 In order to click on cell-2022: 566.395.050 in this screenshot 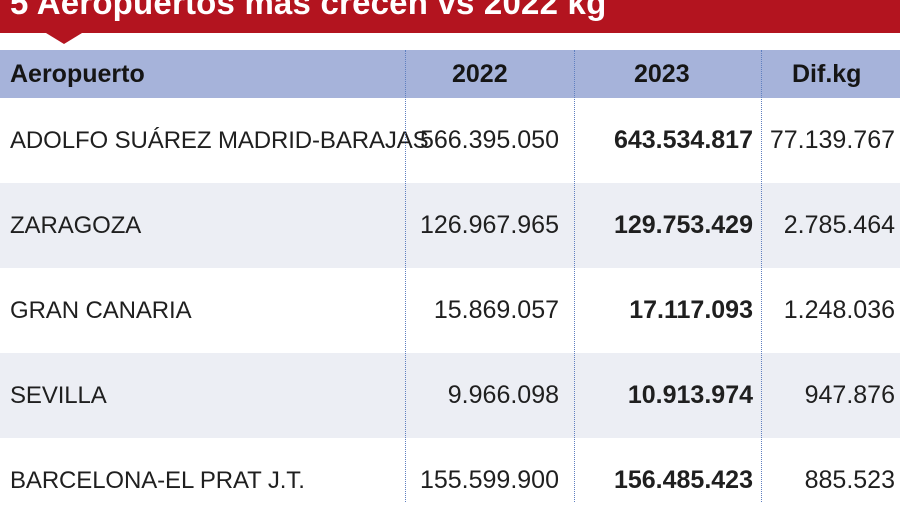, I will do `click(489, 140)`.